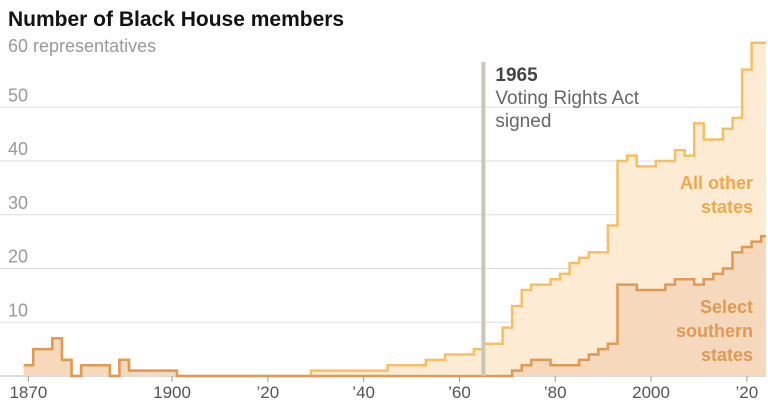  Describe the element at coordinates (727, 207) in the screenshot. I see `label-all-other-states: states` at that location.